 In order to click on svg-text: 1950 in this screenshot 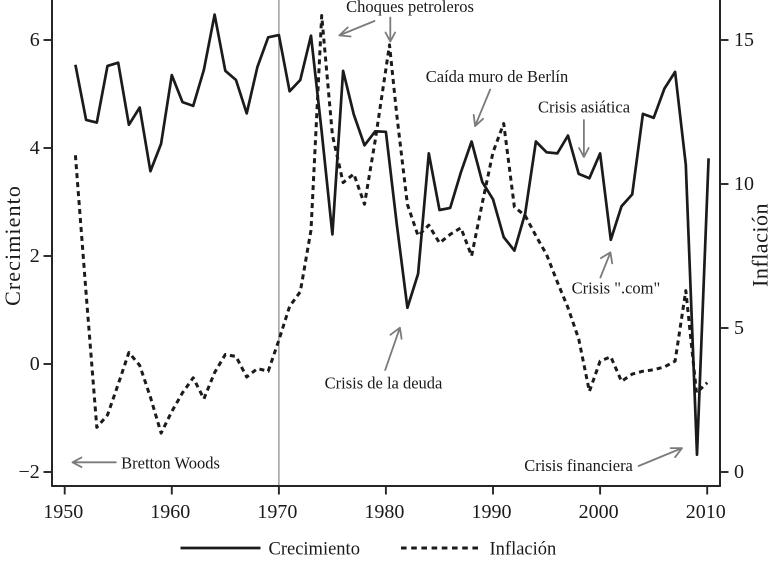, I will do `click(63, 512)`.